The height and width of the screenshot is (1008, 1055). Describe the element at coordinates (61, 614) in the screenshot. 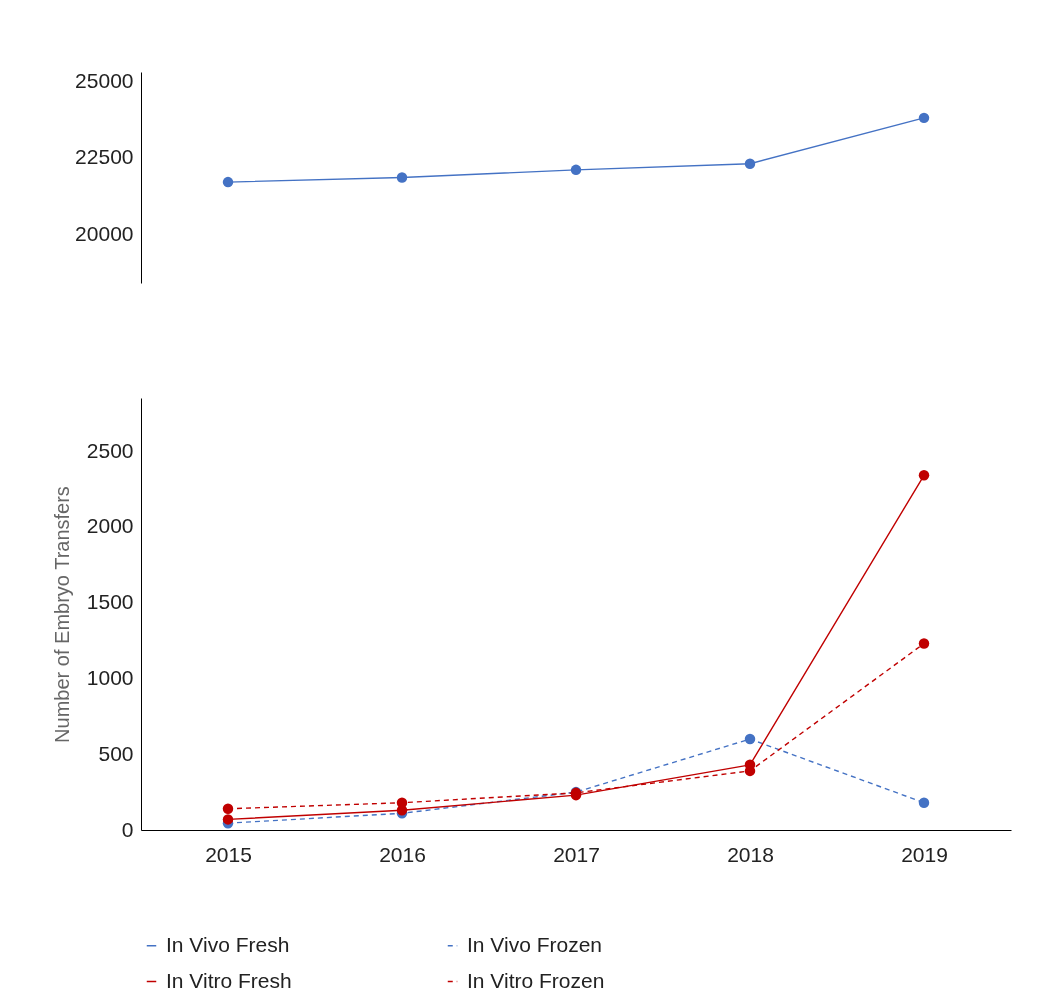

I see `y-axis-title: Number of Embryo Transfers` at that location.